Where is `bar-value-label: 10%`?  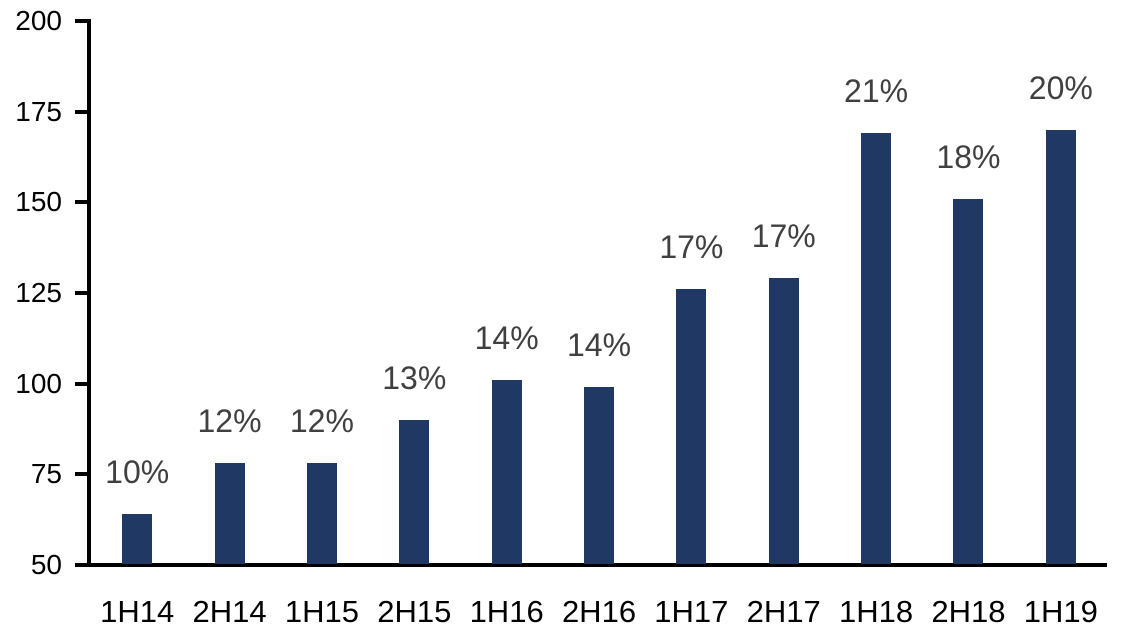
bar-value-label: 10% is located at coordinates (137, 472).